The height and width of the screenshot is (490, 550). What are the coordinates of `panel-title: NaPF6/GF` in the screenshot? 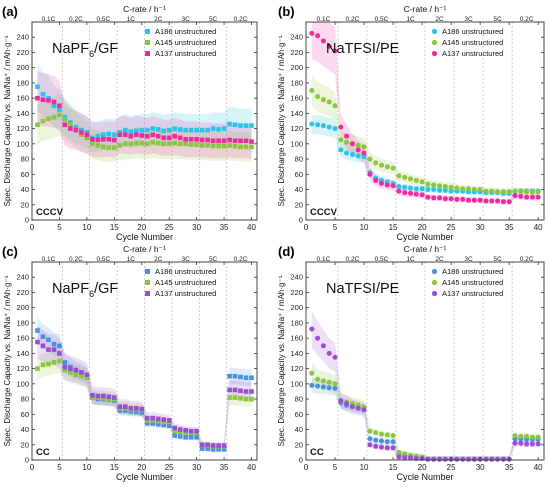 It's located at (85, 50).